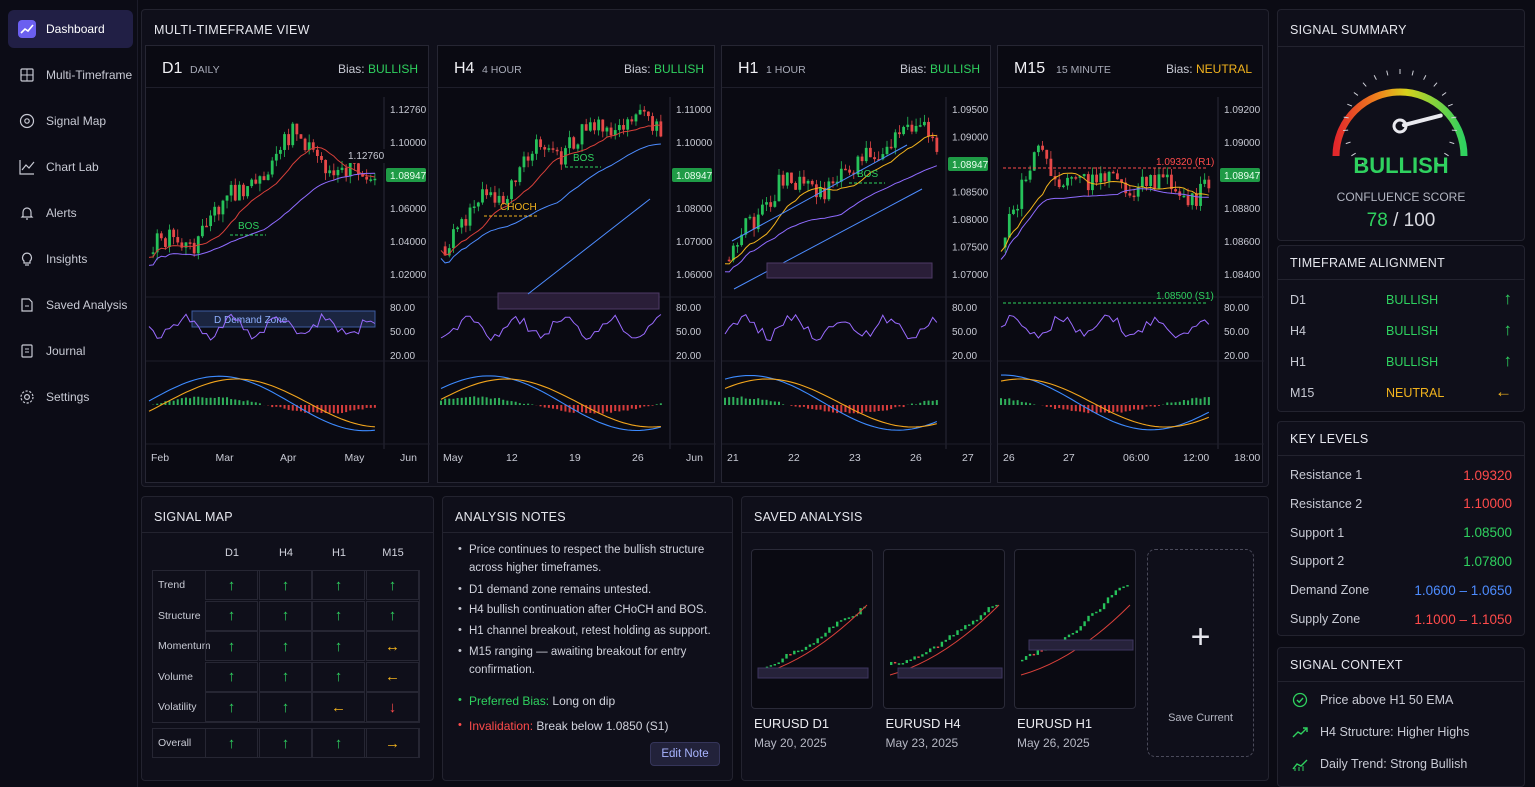 The image size is (1535, 787). What do you see at coordinates (378, 69) in the screenshot?
I see `bias-indicator: Bias: BULLISH` at bounding box center [378, 69].